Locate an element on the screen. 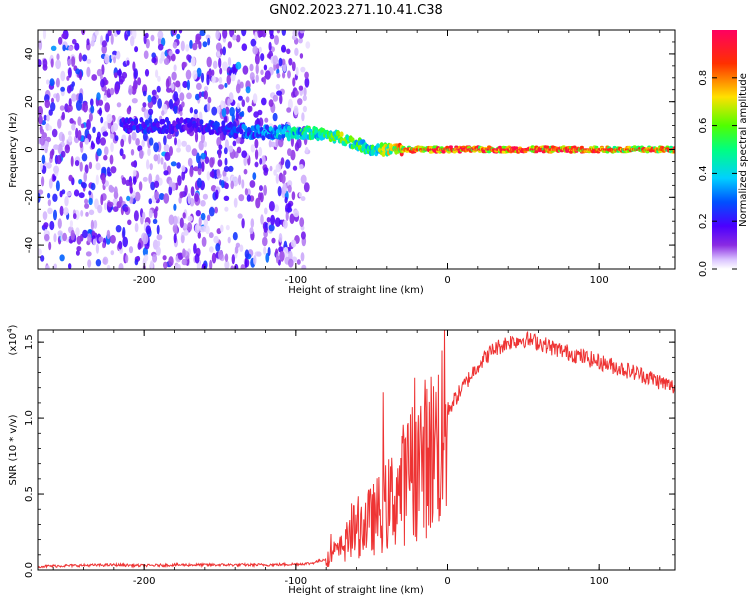 The height and width of the screenshot is (600, 750). bottom-ytick-label: 0.0 is located at coordinates (29, 570).